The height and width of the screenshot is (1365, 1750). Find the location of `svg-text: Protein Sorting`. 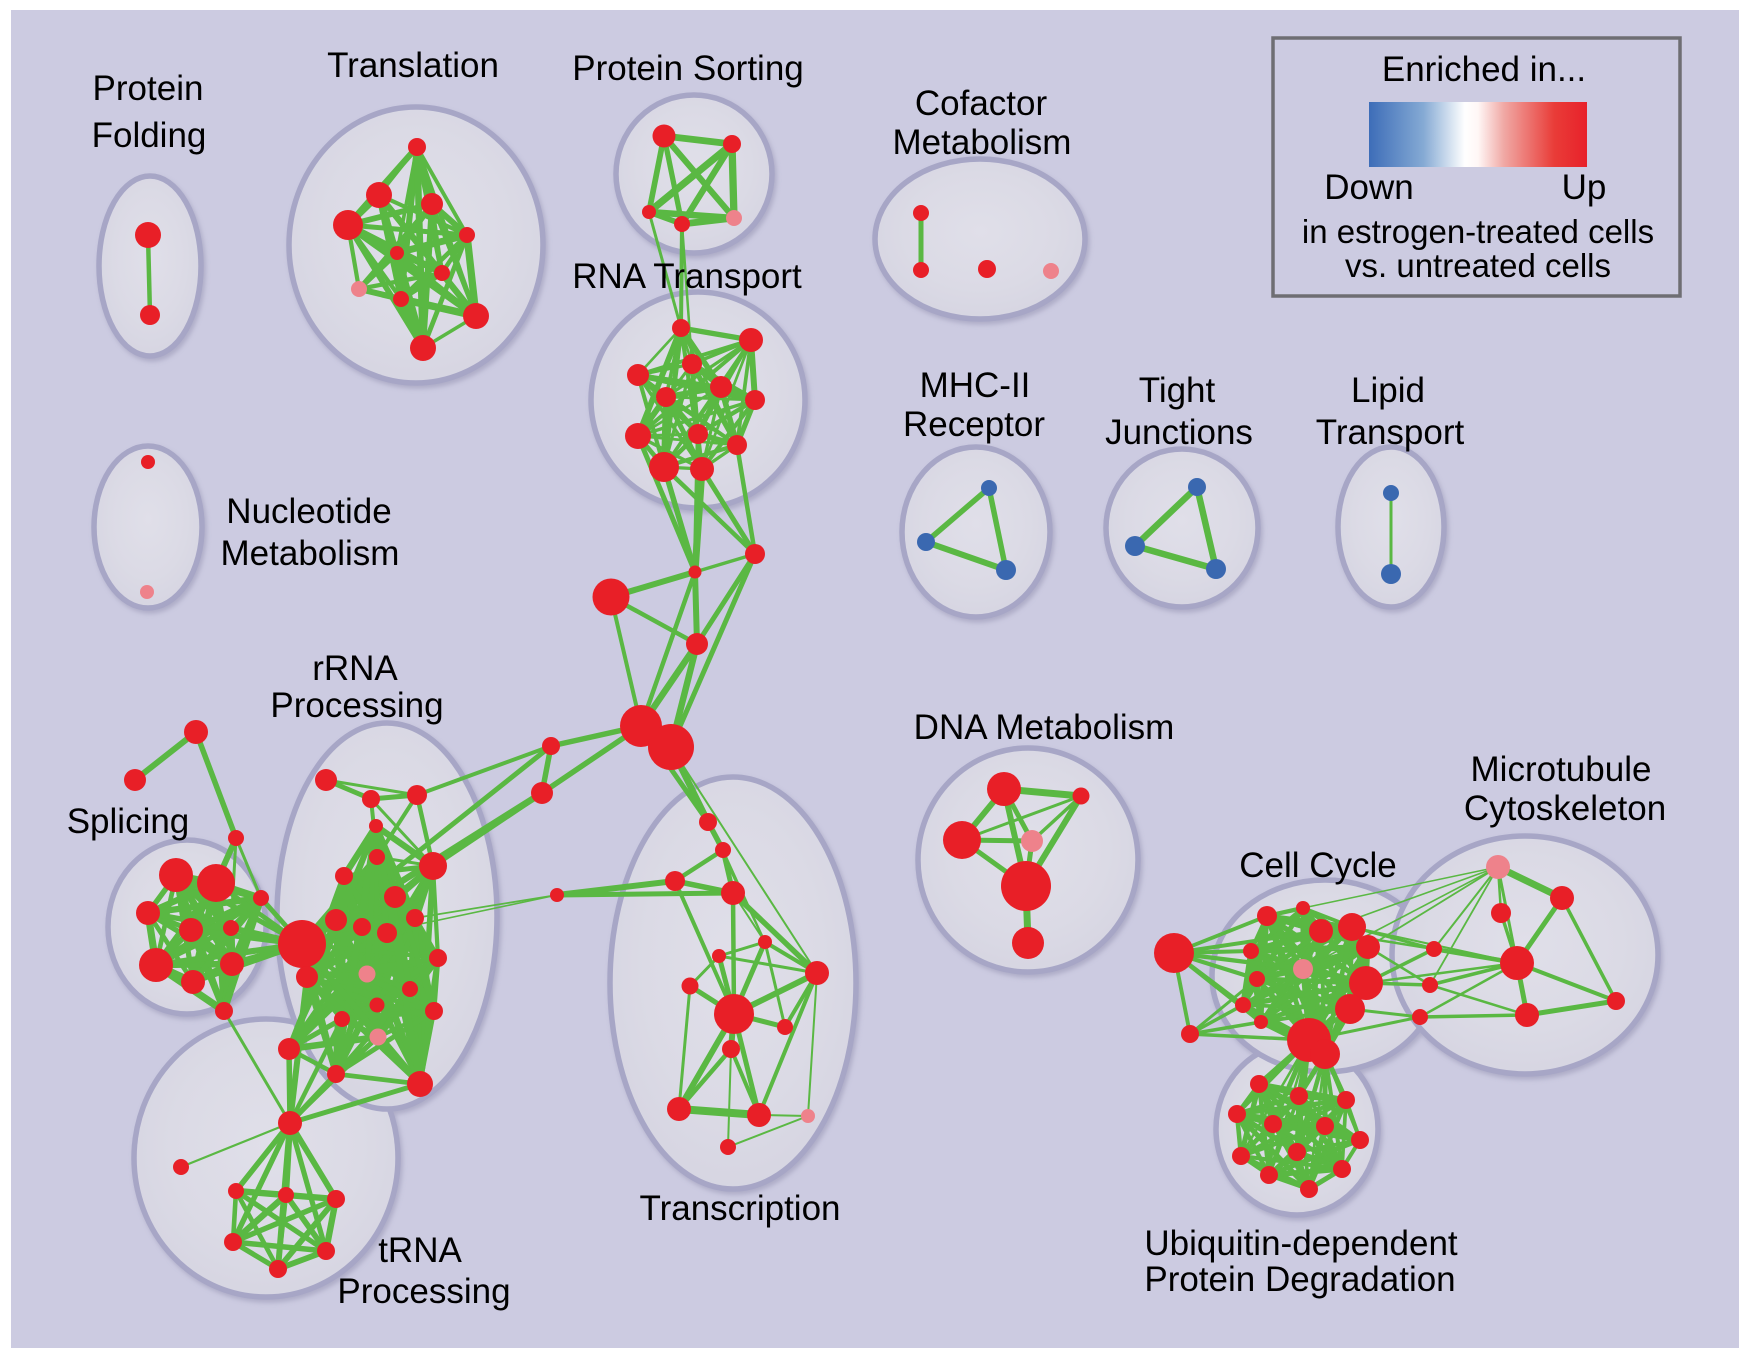

svg-text: Protein Sorting is located at coordinates (688, 68).